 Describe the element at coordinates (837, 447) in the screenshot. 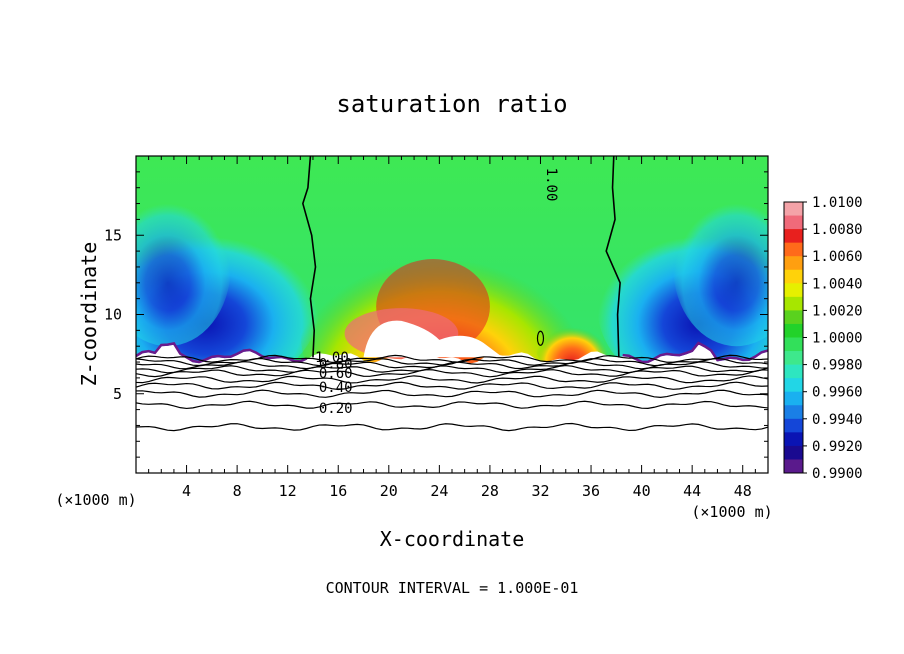

I see `colorbar-label: 0.9920` at that location.